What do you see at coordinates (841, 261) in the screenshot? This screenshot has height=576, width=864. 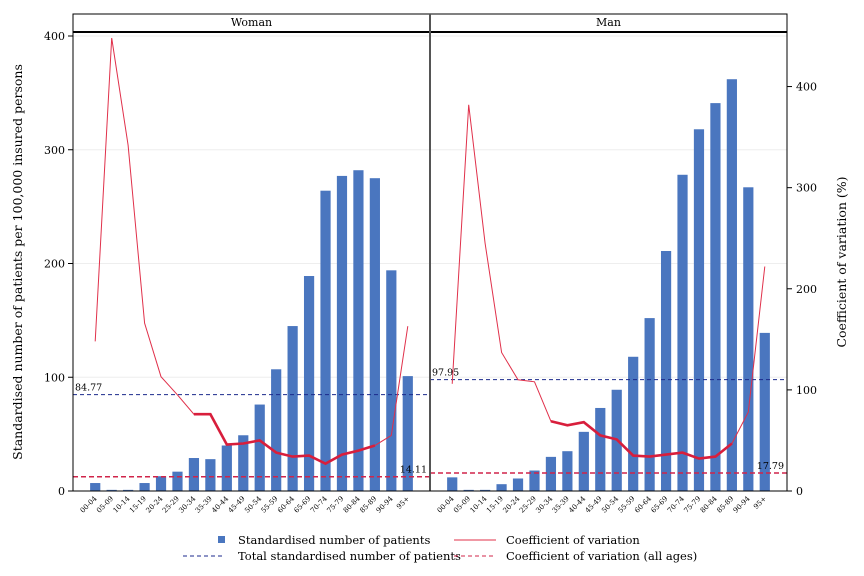 I see `y-axis-right-label: Coefficient of variation (%)` at bounding box center [841, 261].